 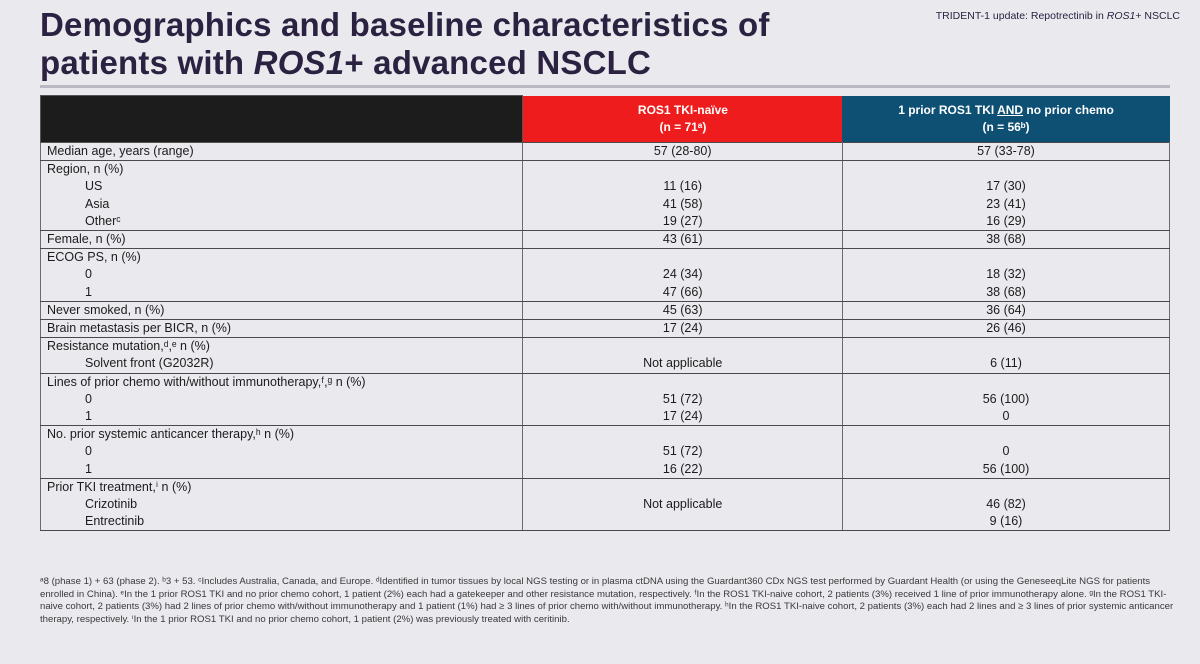 What do you see at coordinates (281, 329) in the screenshot?
I see `row-label: Brain metastasis per BICR, n (%)` at bounding box center [281, 329].